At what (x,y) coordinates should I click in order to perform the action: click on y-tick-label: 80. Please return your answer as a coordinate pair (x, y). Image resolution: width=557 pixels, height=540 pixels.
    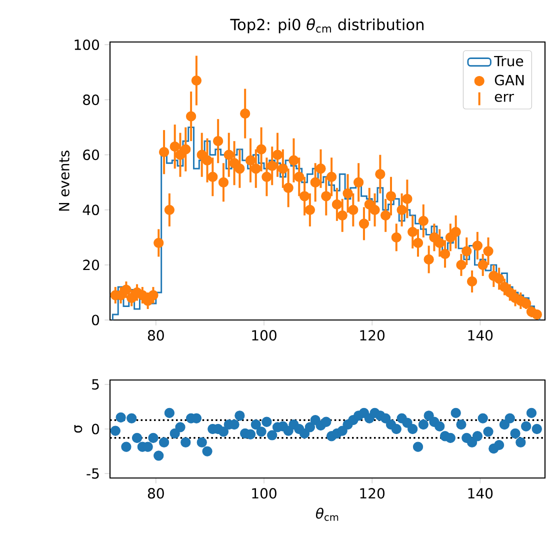
    Looking at the image, I should click on (91, 100).